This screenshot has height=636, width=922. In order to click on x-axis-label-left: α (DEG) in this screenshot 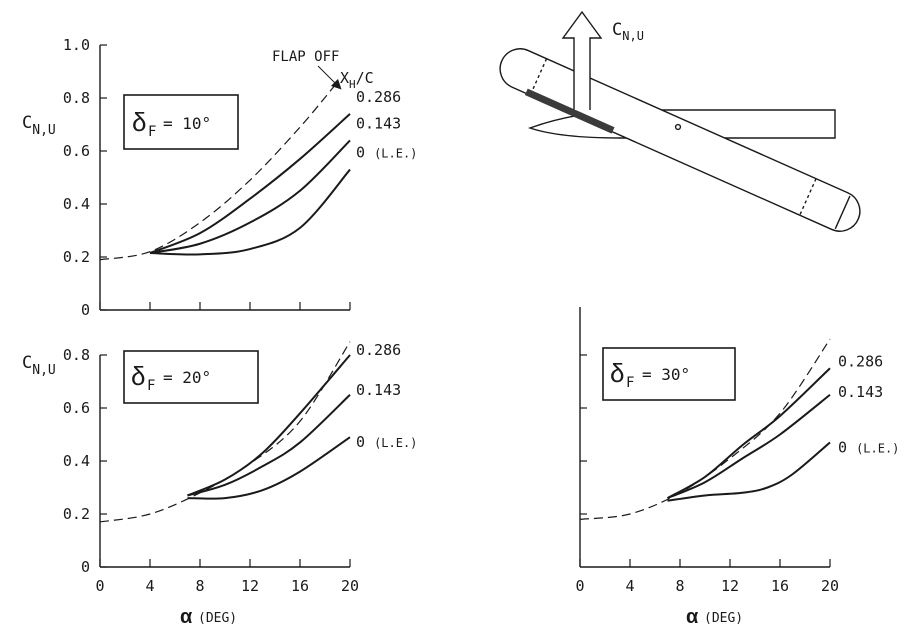, I will do `click(208, 617)`.